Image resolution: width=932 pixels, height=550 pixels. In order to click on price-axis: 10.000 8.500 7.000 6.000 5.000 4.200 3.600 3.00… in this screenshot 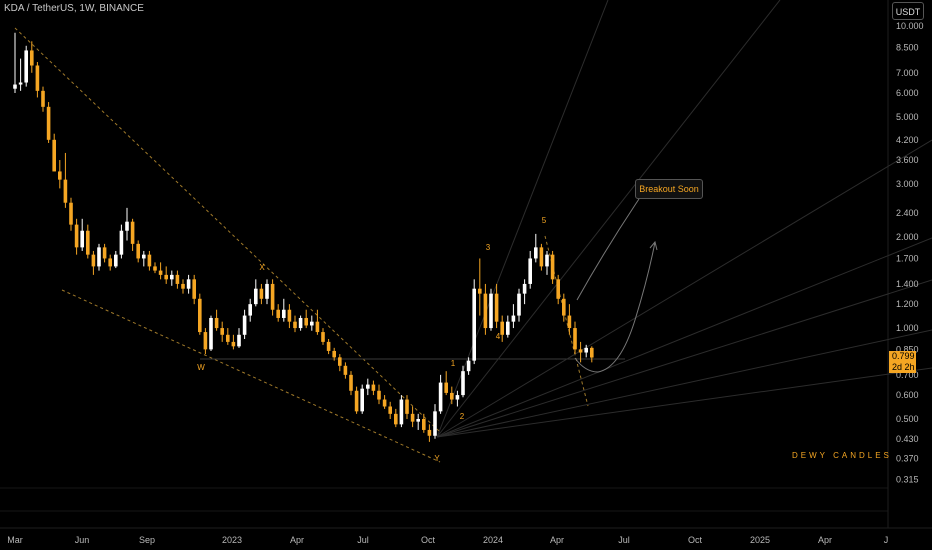, I will do `click(910, 253)`.